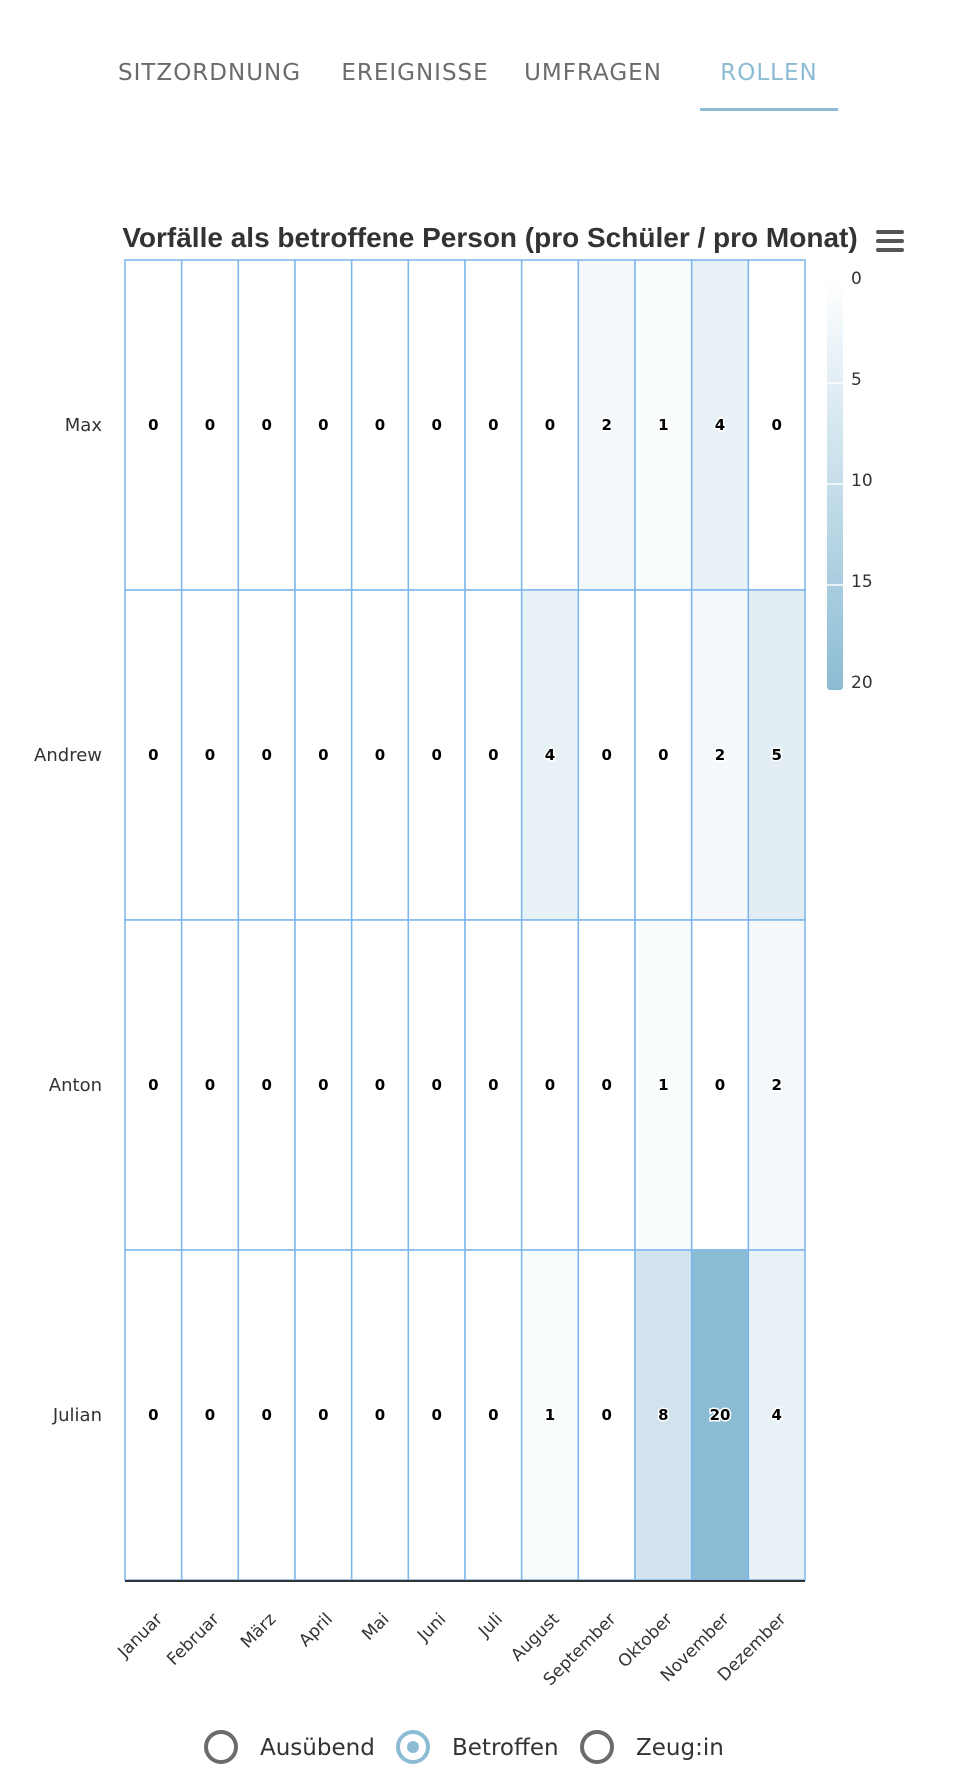  What do you see at coordinates (258, 1630) in the screenshot?
I see `x-tick-label: März` at bounding box center [258, 1630].